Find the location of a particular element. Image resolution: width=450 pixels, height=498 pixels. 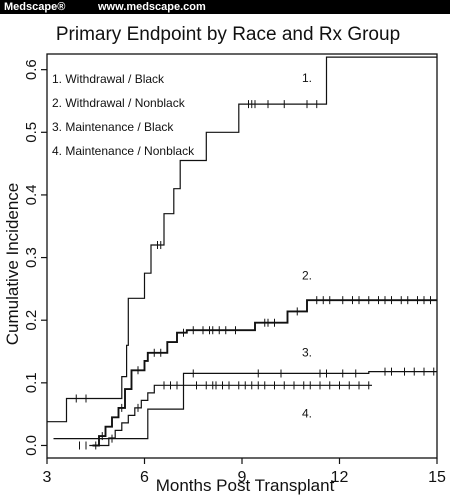

curve-label: 4. is located at coordinates (307, 413).